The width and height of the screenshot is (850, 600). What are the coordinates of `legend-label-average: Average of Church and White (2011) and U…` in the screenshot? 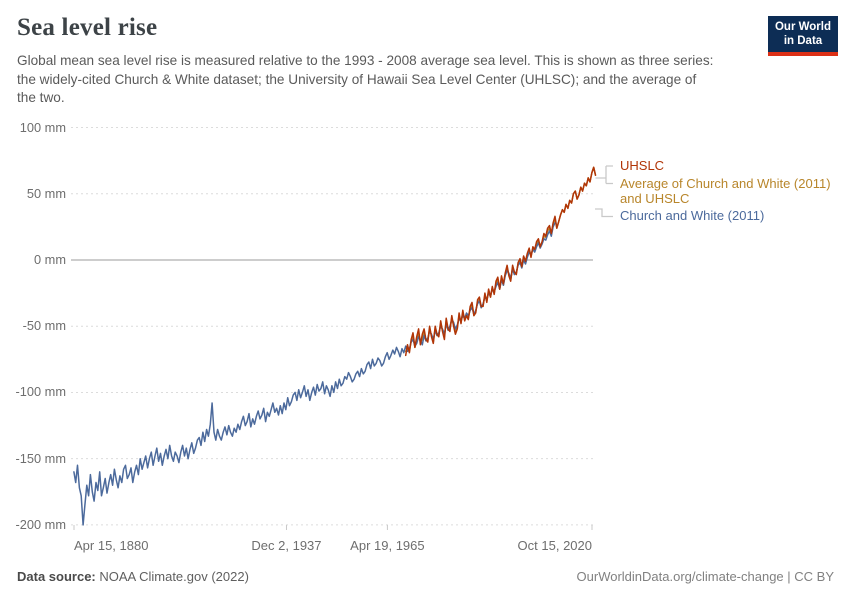 It's located at (725, 191).